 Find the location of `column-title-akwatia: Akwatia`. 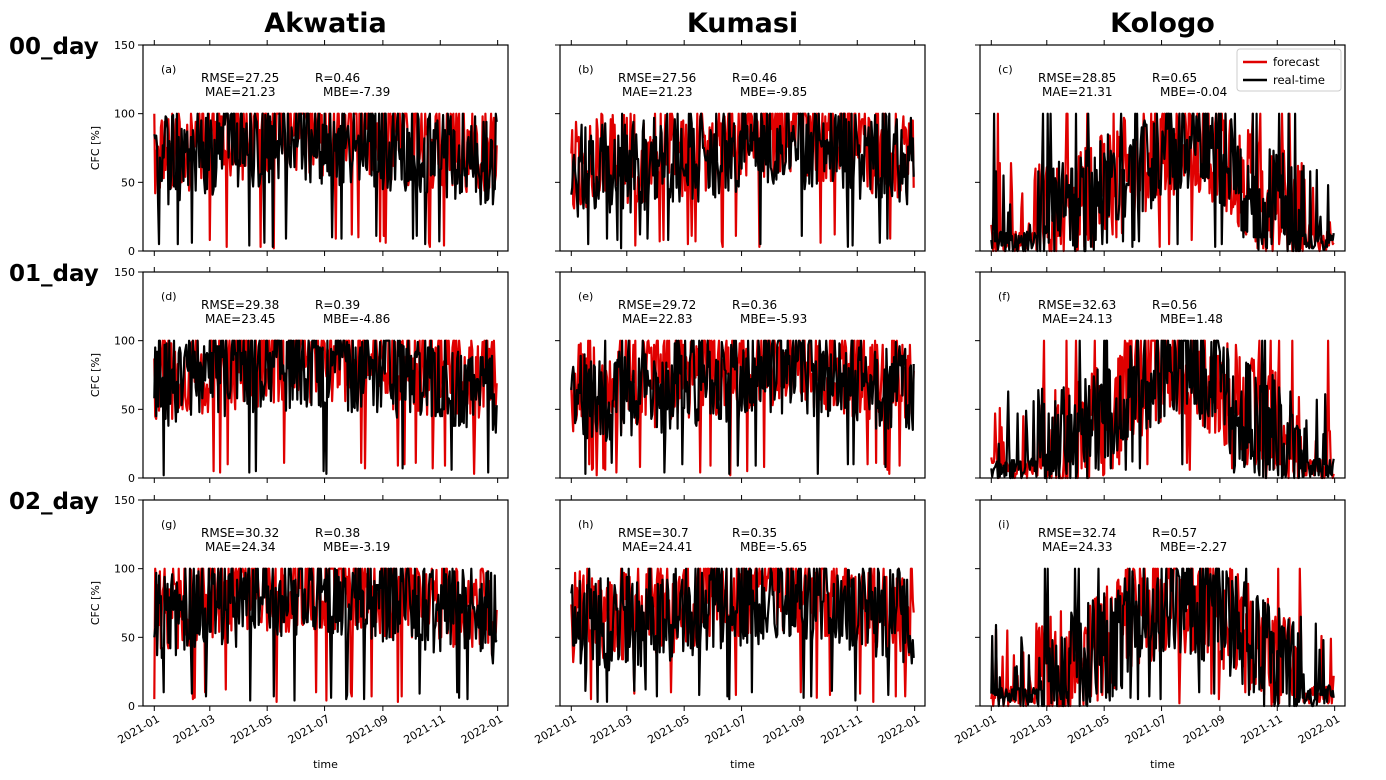

column-title-akwatia: Akwatia is located at coordinates (325, 23).